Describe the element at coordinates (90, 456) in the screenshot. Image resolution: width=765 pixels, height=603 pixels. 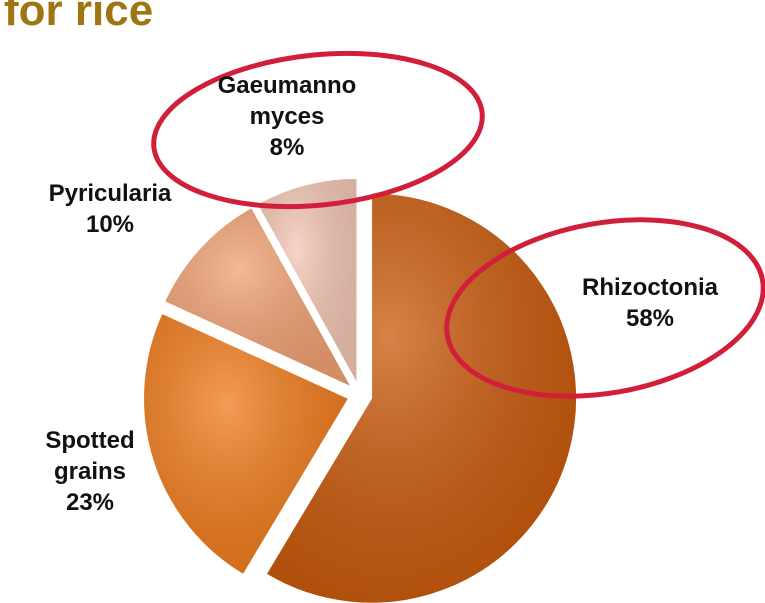
I see `slice-name: Spotted grains` at that location.